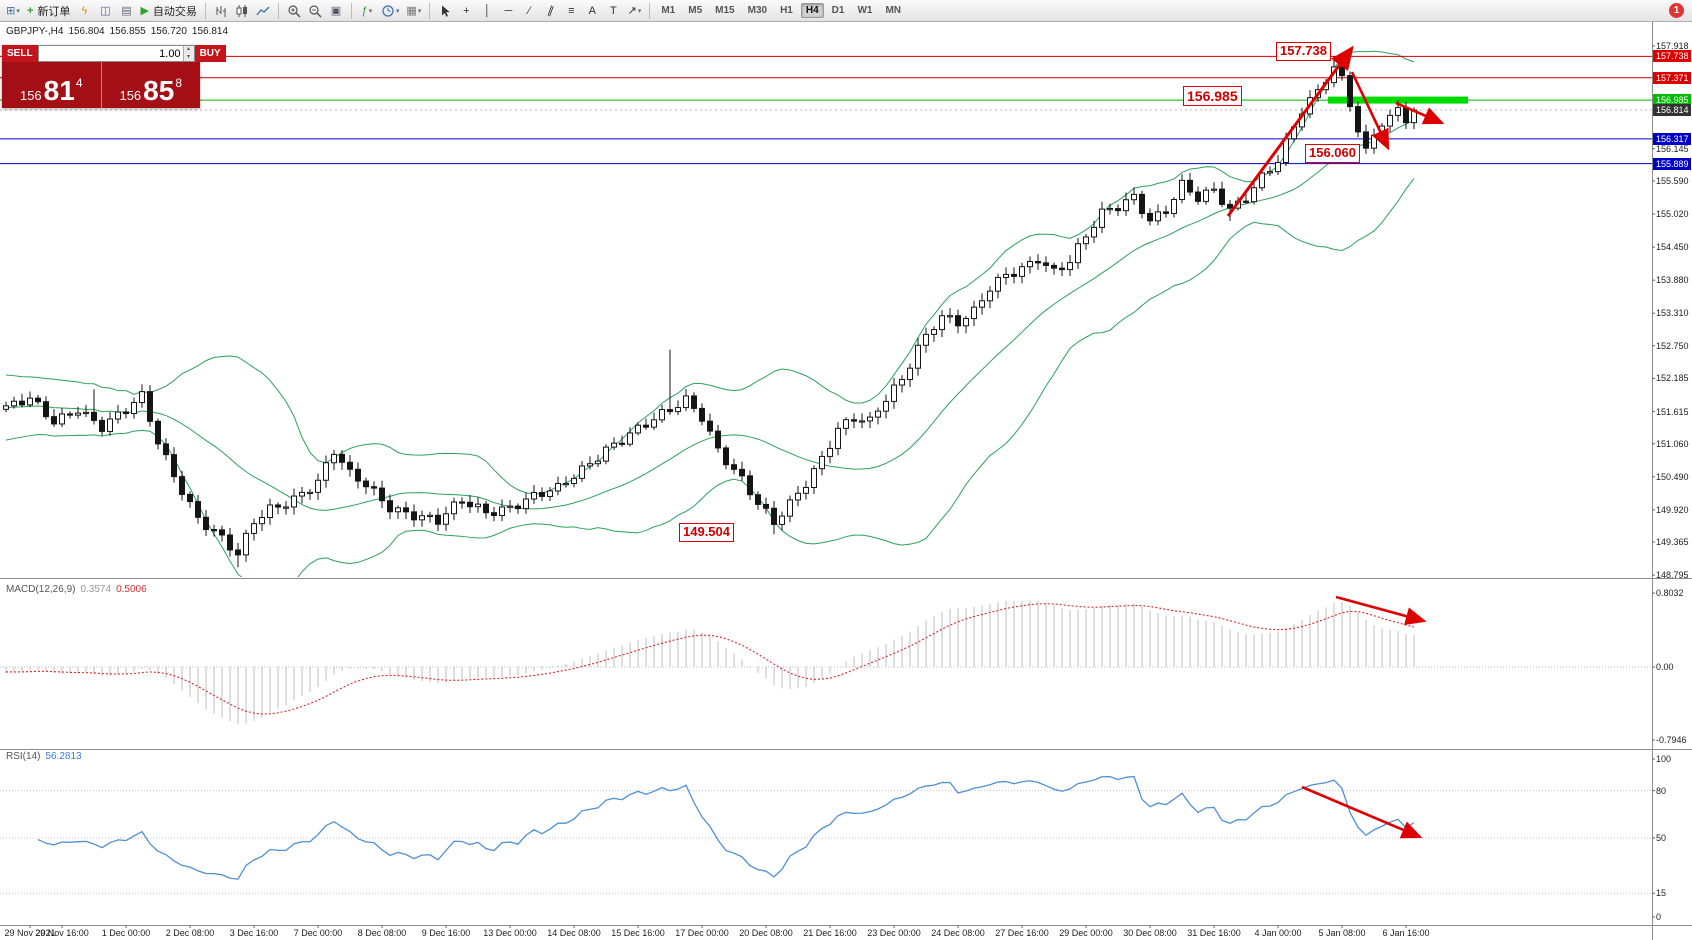 The height and width of the screenshot is (940, 1692). Describe the element at coordinates (634, 11) in the screenshot. I see `arrows-icon: ↗ ▾` at that location.